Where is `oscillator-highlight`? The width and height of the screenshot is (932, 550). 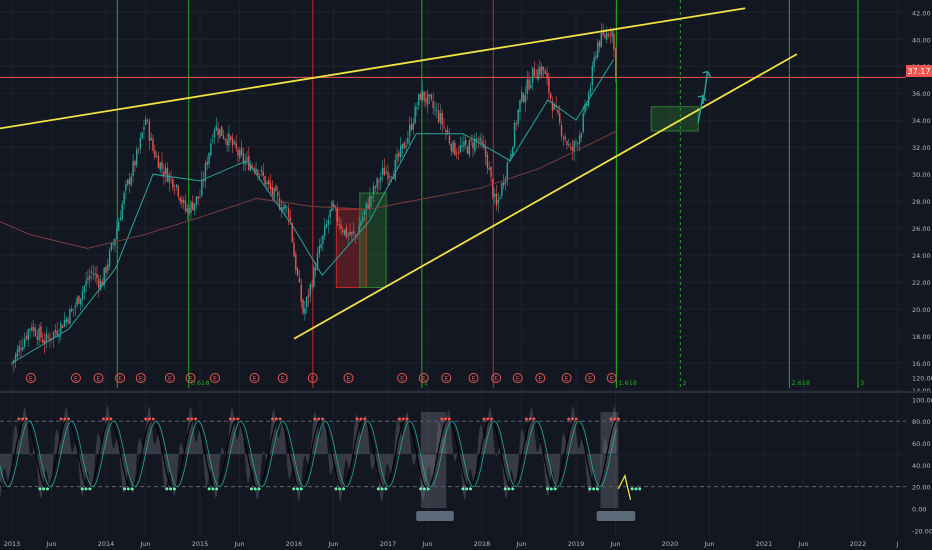 oscillator-highlight is located at coordinates (433, 460).